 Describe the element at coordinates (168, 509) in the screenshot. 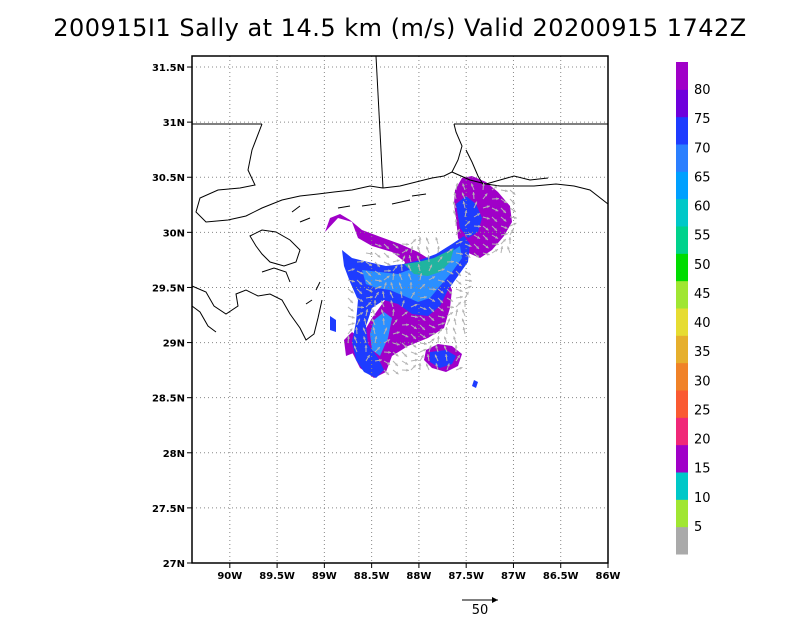

I see `lat-tick-label: 27.5N` at that location.